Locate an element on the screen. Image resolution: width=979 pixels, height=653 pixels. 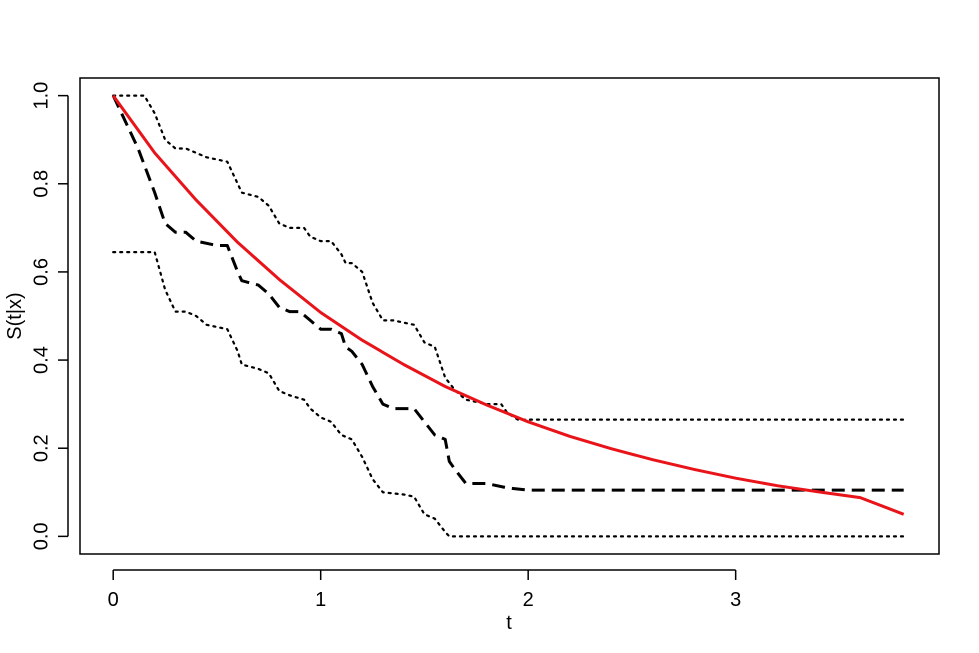
y-tick-label: 0.6 is located at coordinates (41, 272).